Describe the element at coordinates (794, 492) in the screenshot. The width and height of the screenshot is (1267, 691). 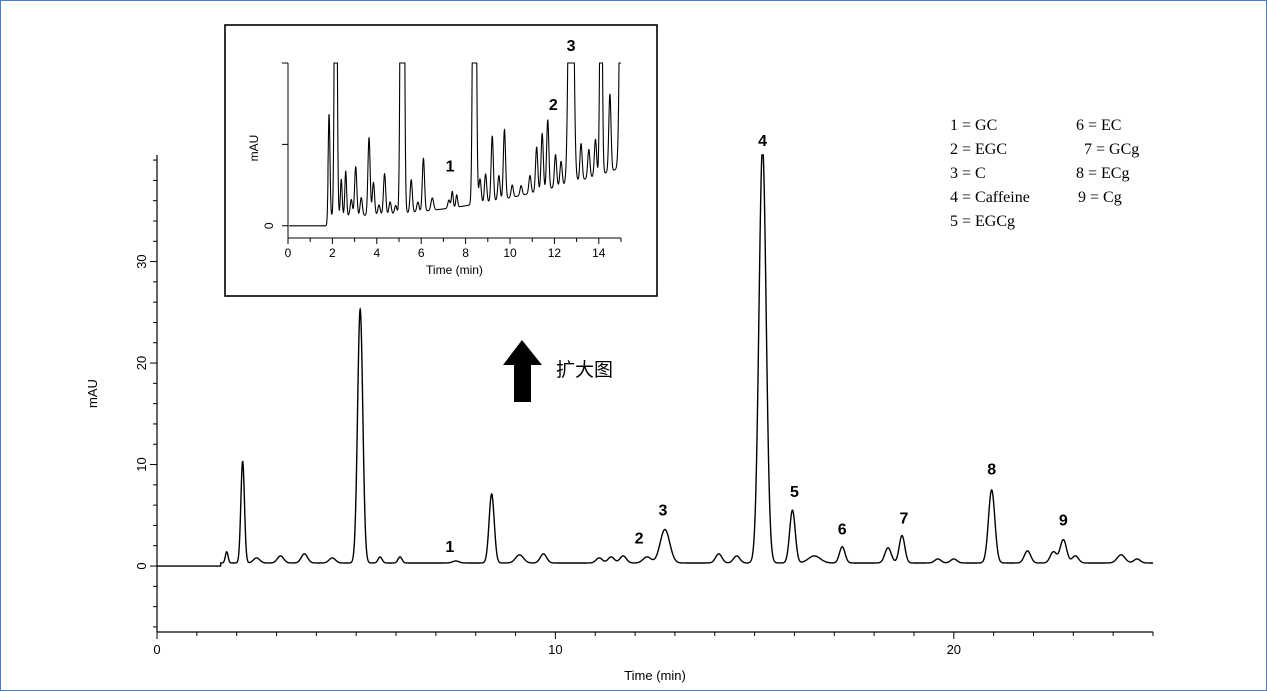
I see `peak-label-5: 5` at that location.